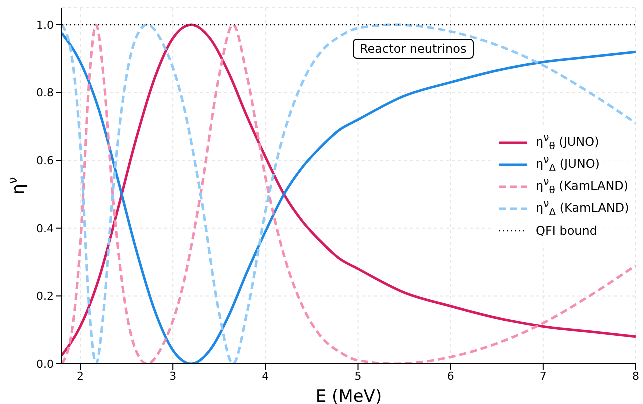 The image size is (643, 404). What do you see at coordinates (45, 25) in the screenshot?
I see `y-tick-label: 1.0` at bounding box center [45, 25].